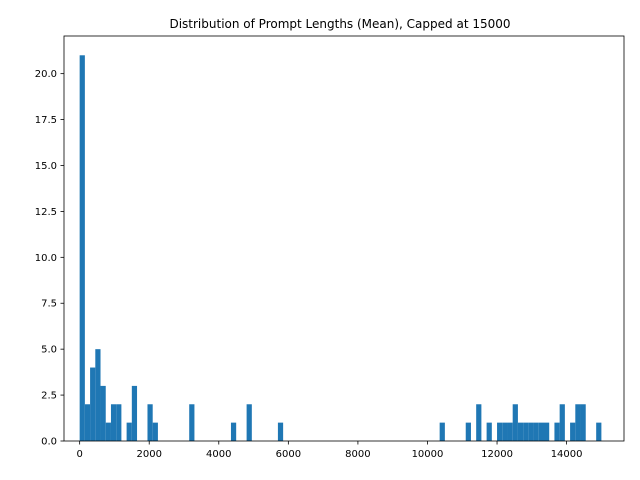 This screenshot has height=480, width=640. I want to click on y-tick-label: 20.0, so click(46, 74).